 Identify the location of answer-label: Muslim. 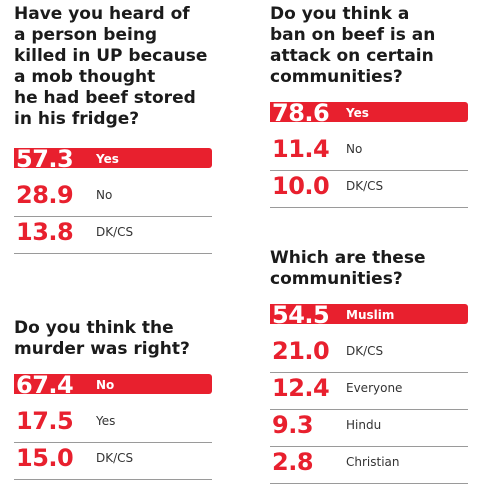
(370, 315).